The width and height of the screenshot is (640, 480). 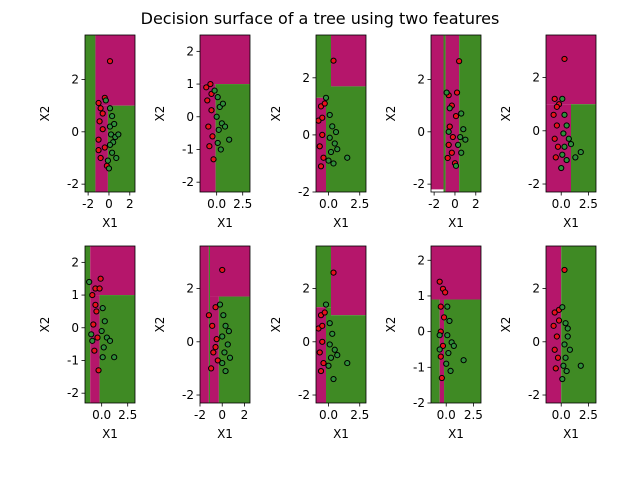 What do you see at coordinates (222, 415) in the screenshot?
I see `x-tick-label: 0` at bounding box center [222, 415].